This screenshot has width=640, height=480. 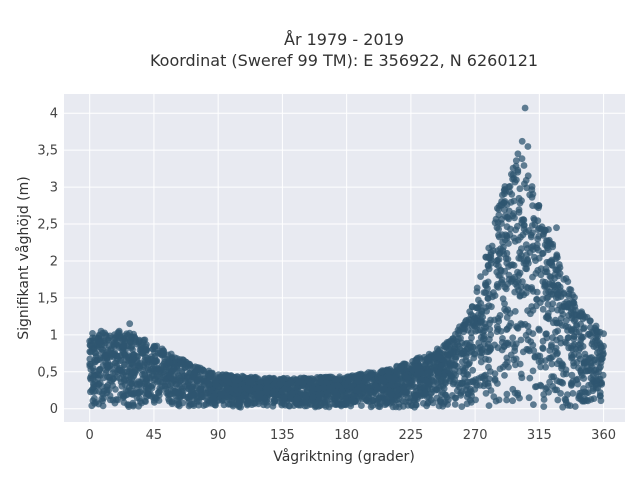 What do you see at coordinates (54, 261) in the screenshot?
I see `y-tick-label: 2` at bounding box center [54, 261].